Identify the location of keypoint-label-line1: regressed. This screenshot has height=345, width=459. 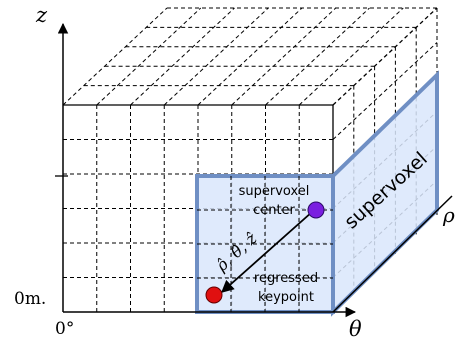
(286, 278).